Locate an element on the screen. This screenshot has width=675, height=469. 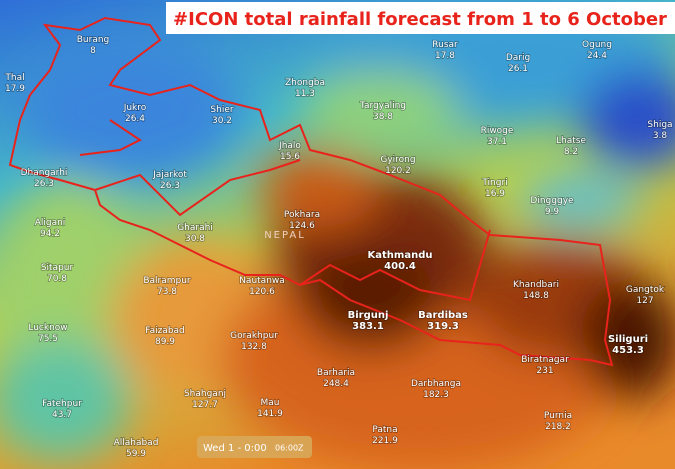
place-name: Burang is located at coordinates (93, 40).